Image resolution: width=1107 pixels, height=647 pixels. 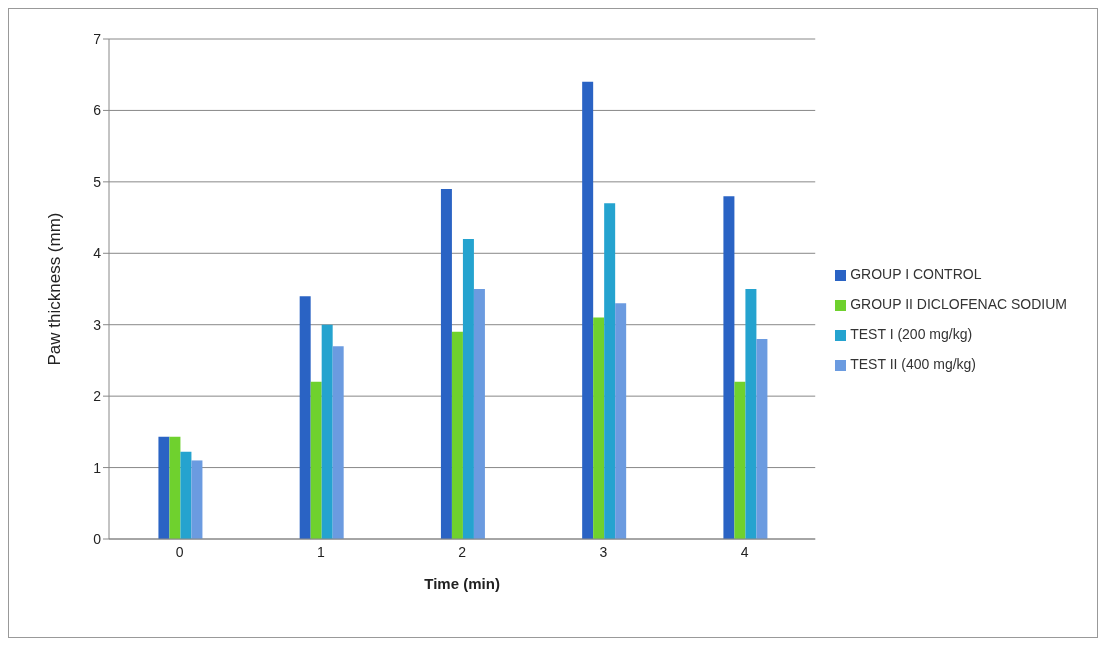 What do you see at coordinates (958, 304) in the screenshot?
I see `legend-label: GROUP II DICLOFENAC SODIUM` at bounding box center [958, 304].